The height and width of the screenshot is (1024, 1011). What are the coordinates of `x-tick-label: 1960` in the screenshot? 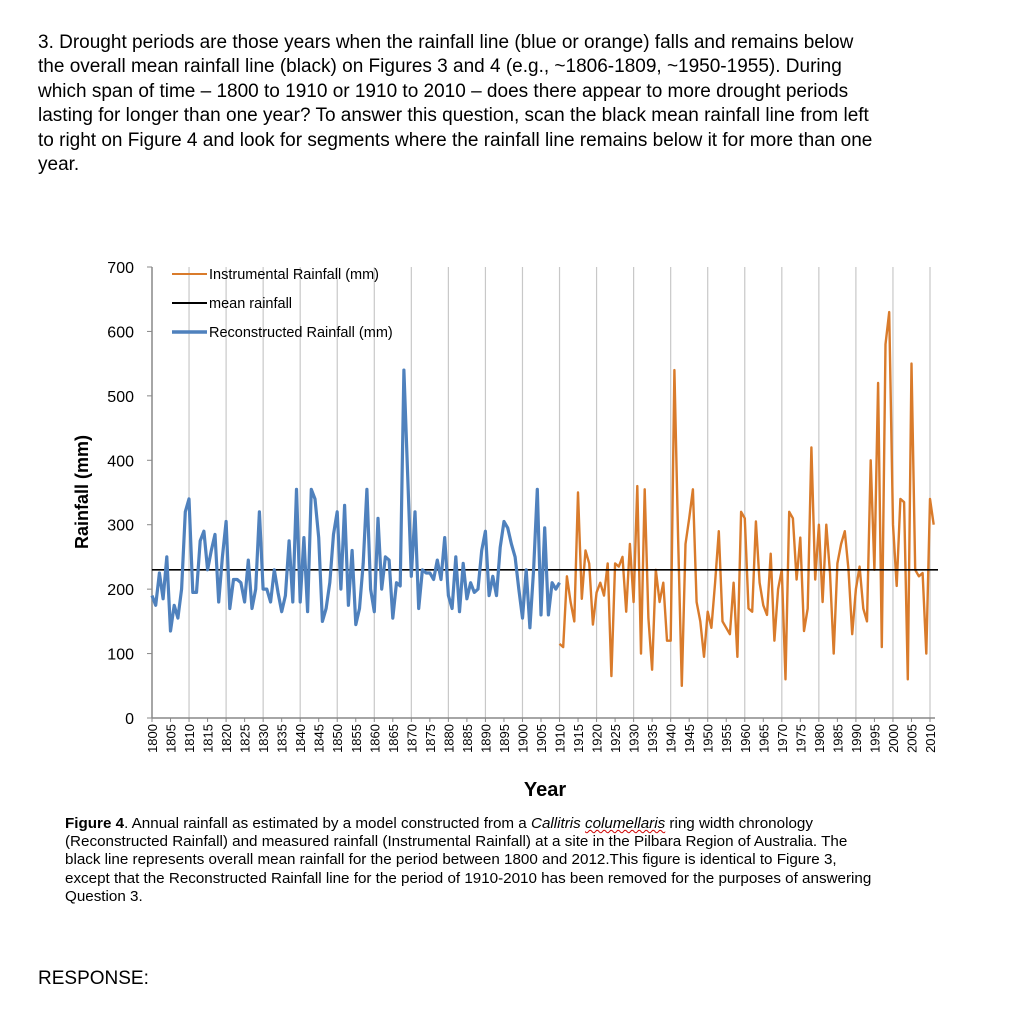 It's located at (745, 738).